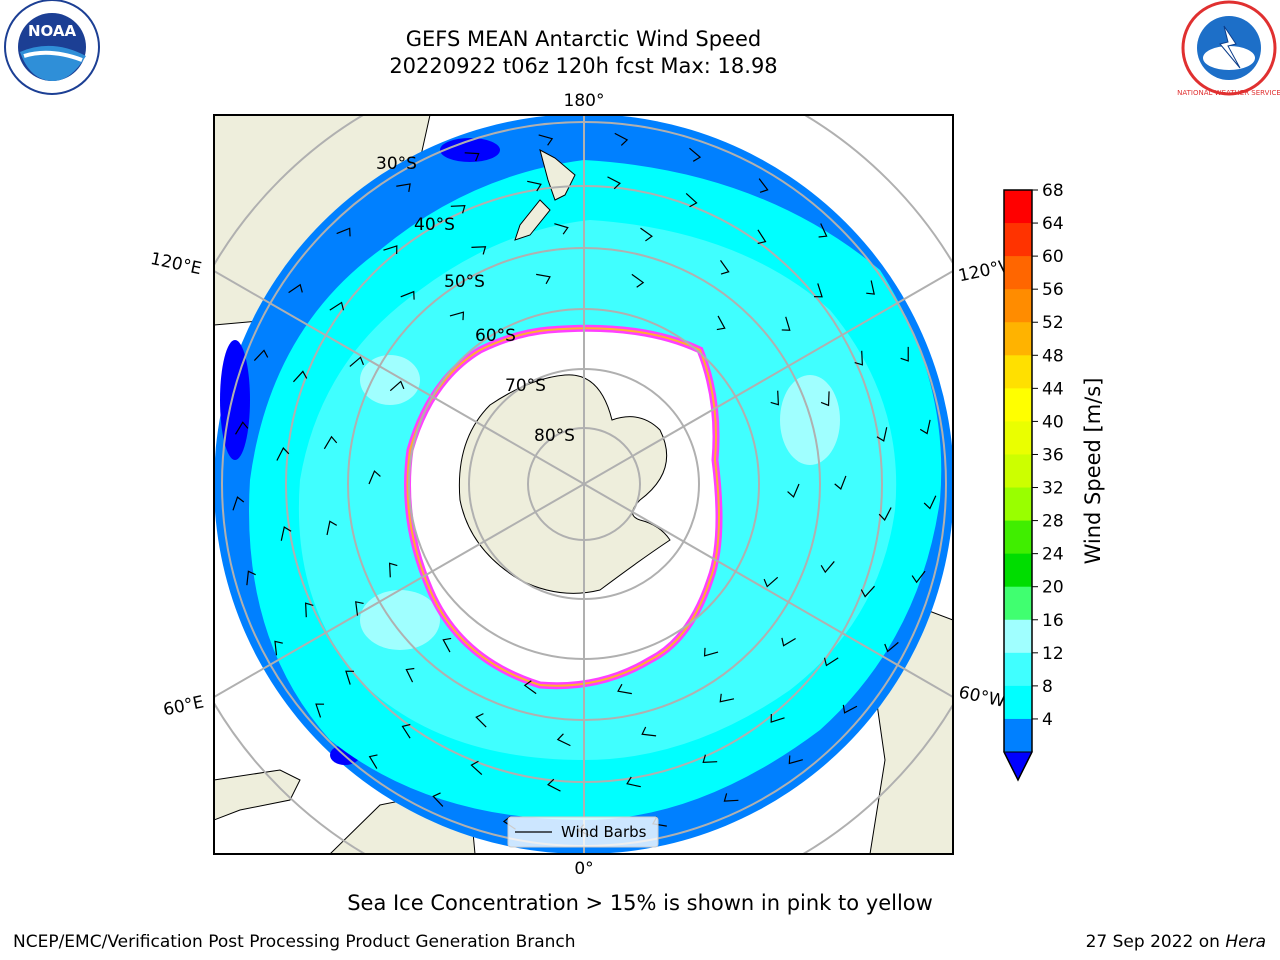 Image resolution: width=1280 pixels, height=960 pixels. Describe the element at coordinates (1053, 522) in the screenshot. I see `colorbar-tick-label: 28` at that location.